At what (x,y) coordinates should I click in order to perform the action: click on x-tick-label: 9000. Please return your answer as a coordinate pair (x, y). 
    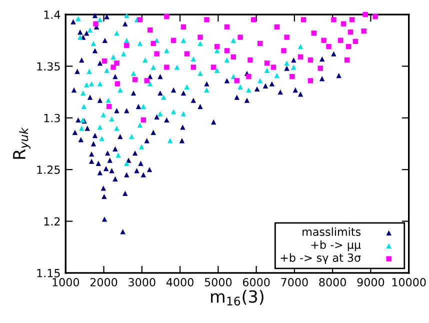
    Looking at the image, I should click on (370, 282).